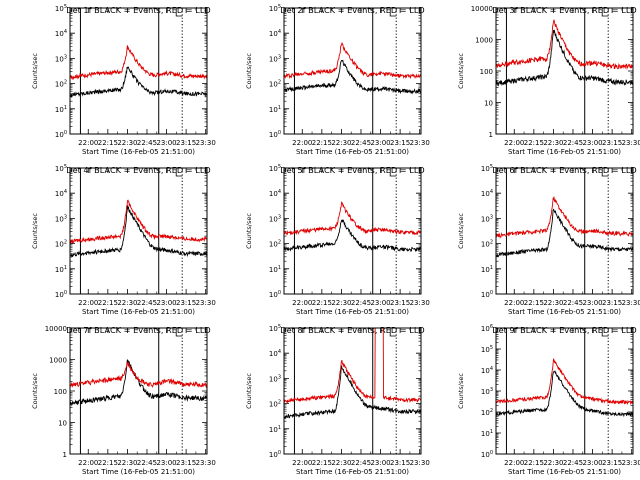  Describe the element at coordinates (138, 330) in the screenshot. I see `panel-title: Det 7f BLACK = Events, RED = LLD` at that location.